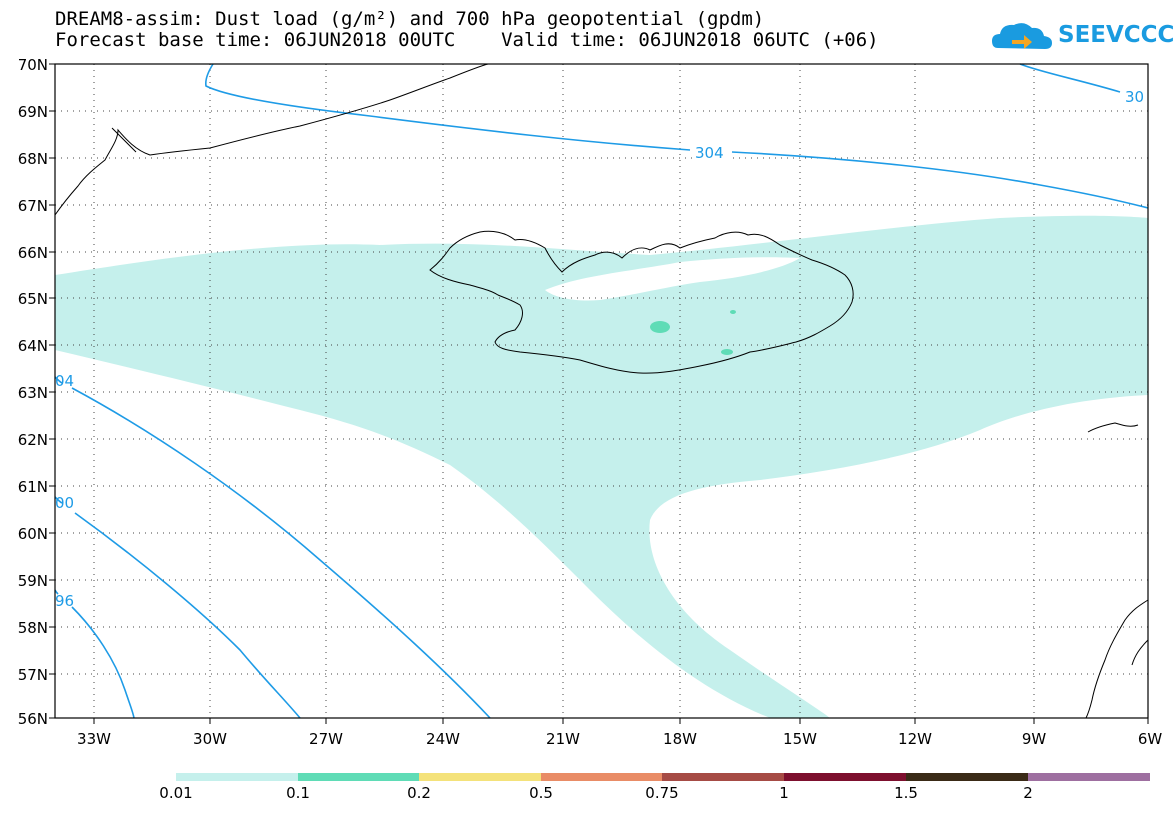  I want to click on lat-label: 66N, so click(32, 253).